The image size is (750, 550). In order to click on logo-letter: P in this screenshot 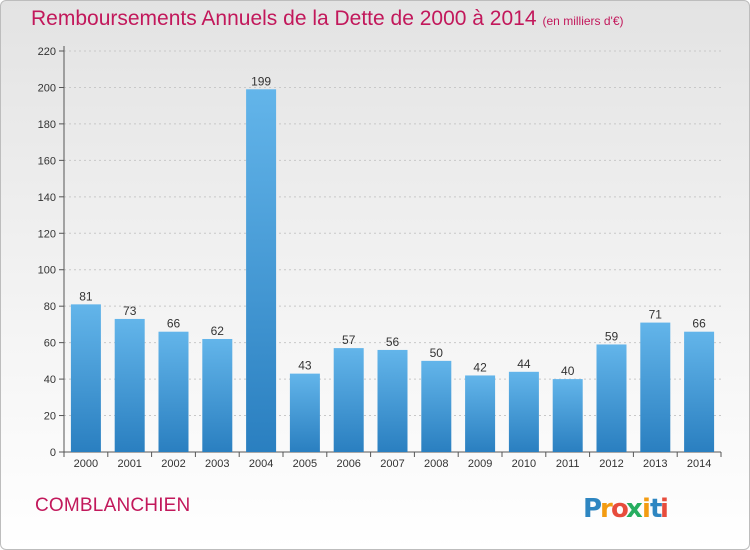, I will do `click(592, 509)`.